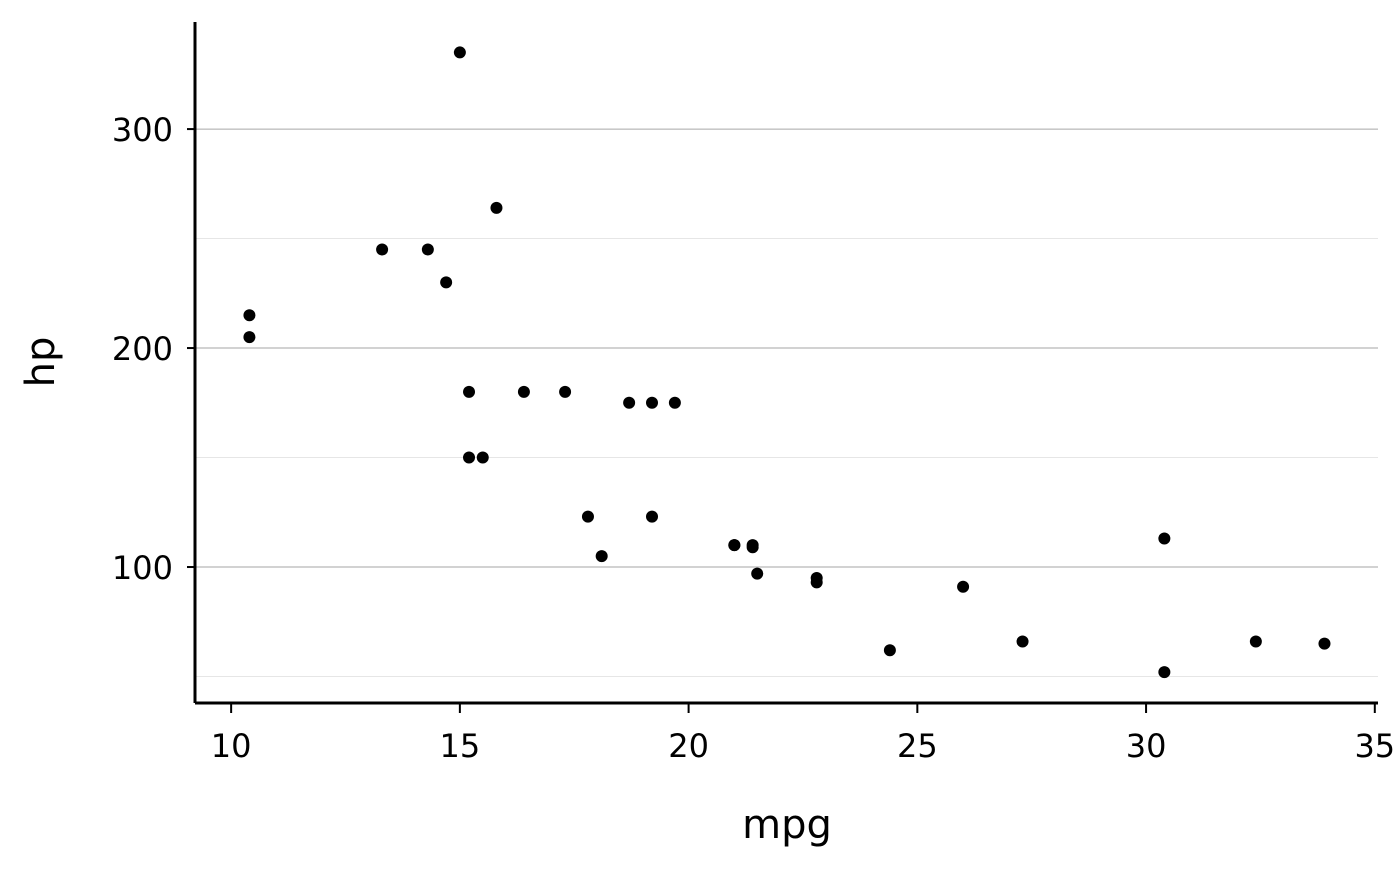 This screenshot has height=870, width=1400. Describe the element at coordinates (142, 130) in the screenshot. I see `y-tick-label: 300` at that location.